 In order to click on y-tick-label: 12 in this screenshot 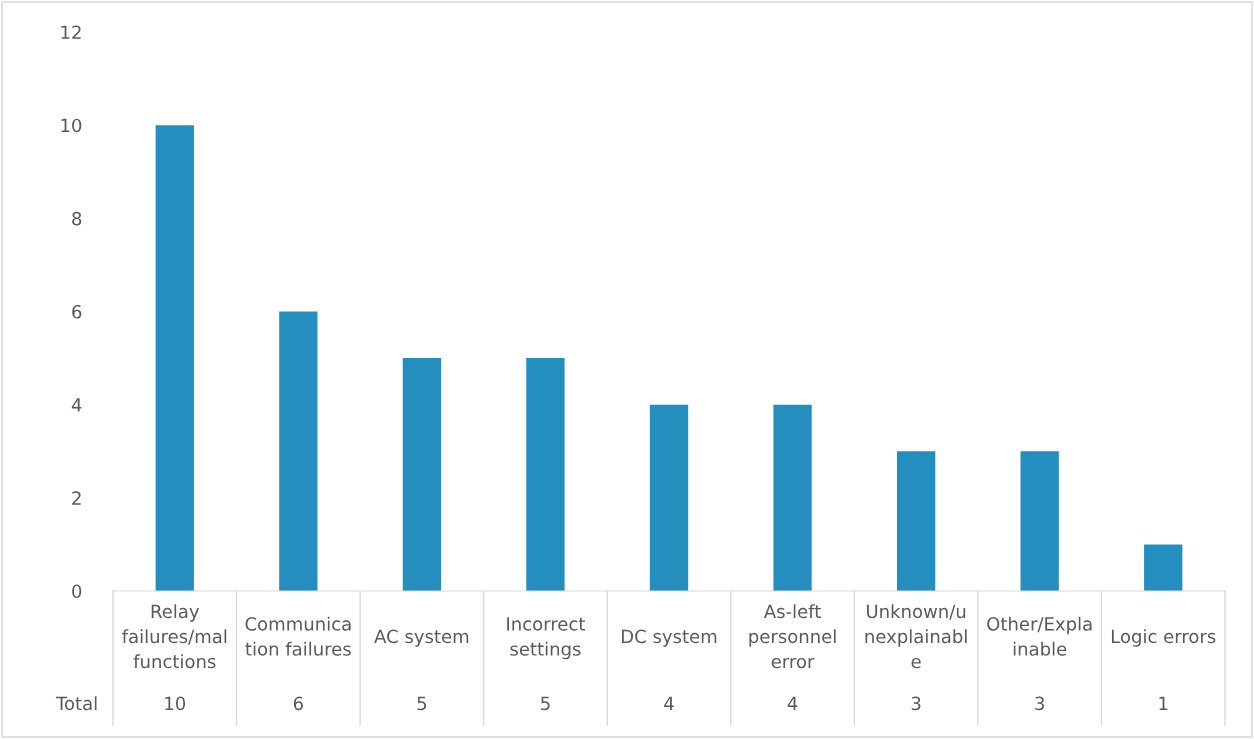, I will do `click(71, 32)`.